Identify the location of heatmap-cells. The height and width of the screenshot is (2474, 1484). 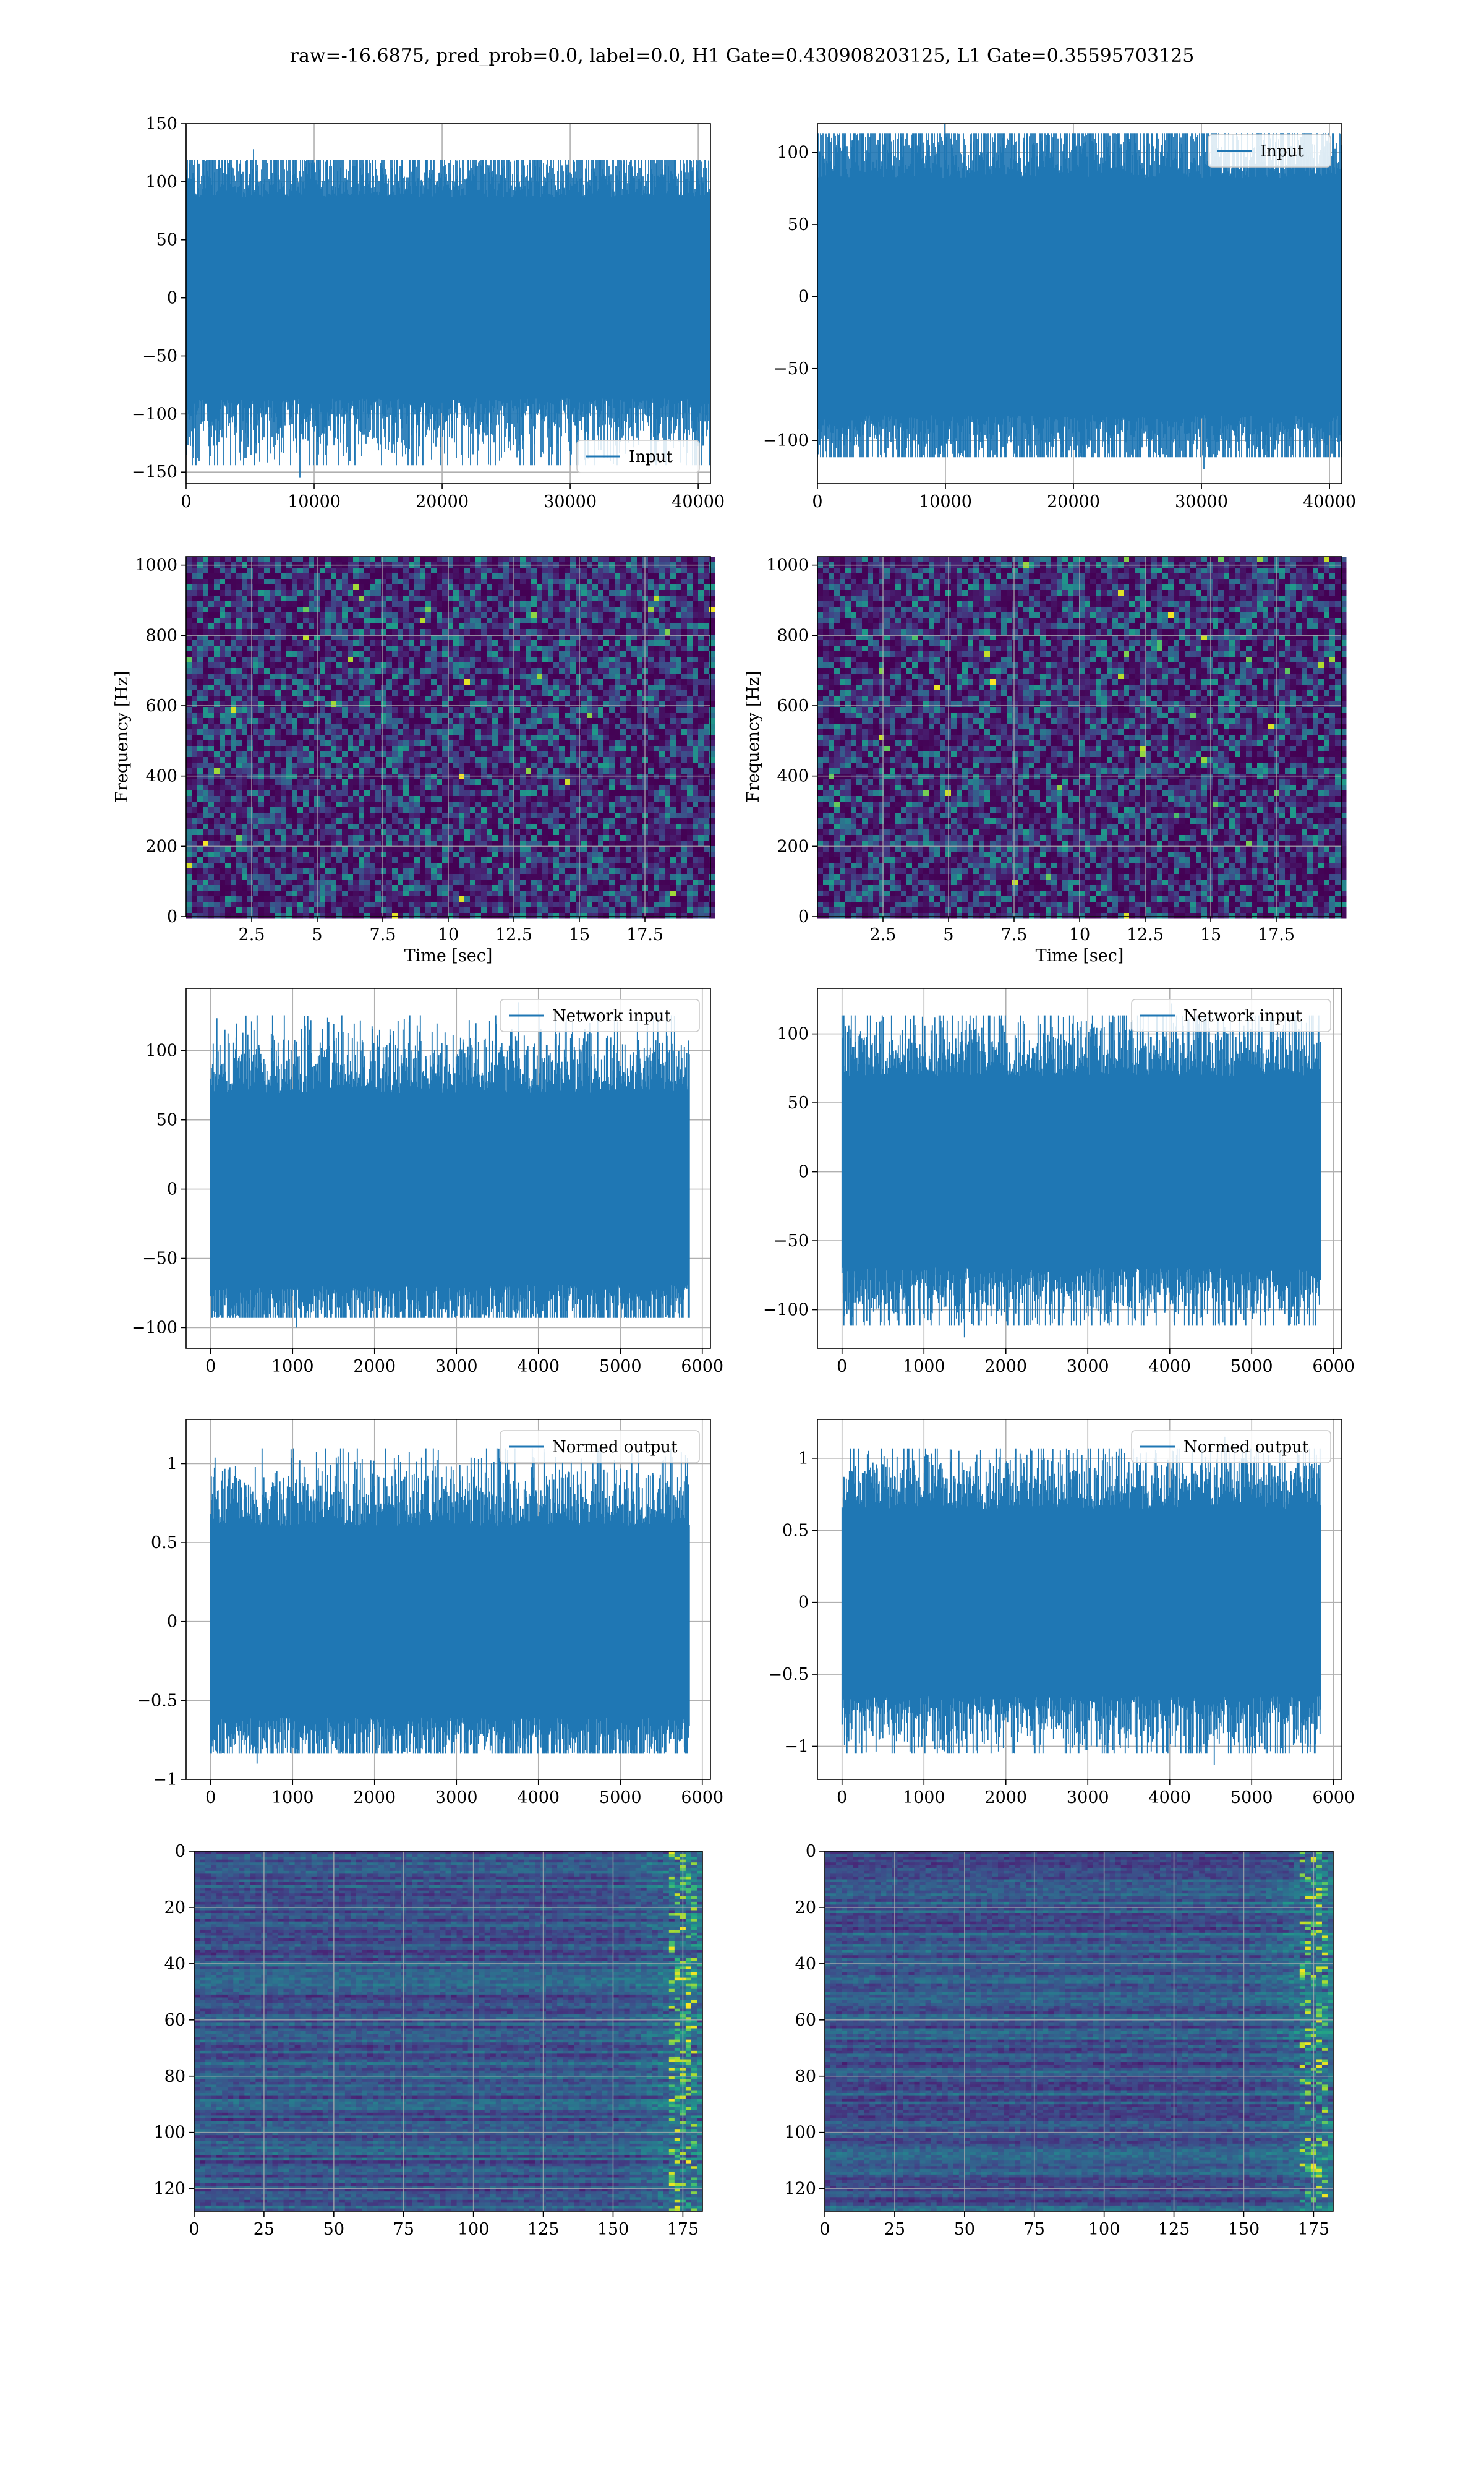
(1082, 738).